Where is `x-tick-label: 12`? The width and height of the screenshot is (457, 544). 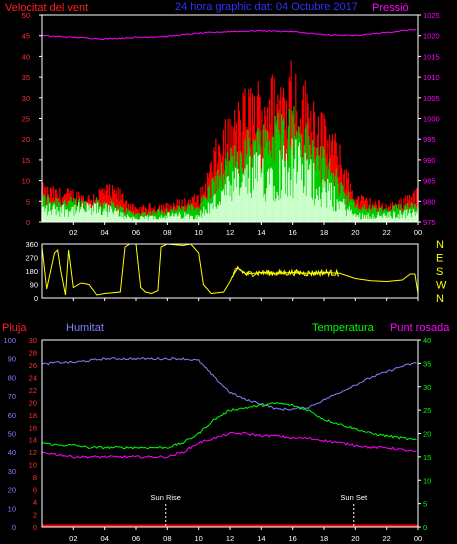 x-tick-label: 12 is located at coordinates (230, 232).